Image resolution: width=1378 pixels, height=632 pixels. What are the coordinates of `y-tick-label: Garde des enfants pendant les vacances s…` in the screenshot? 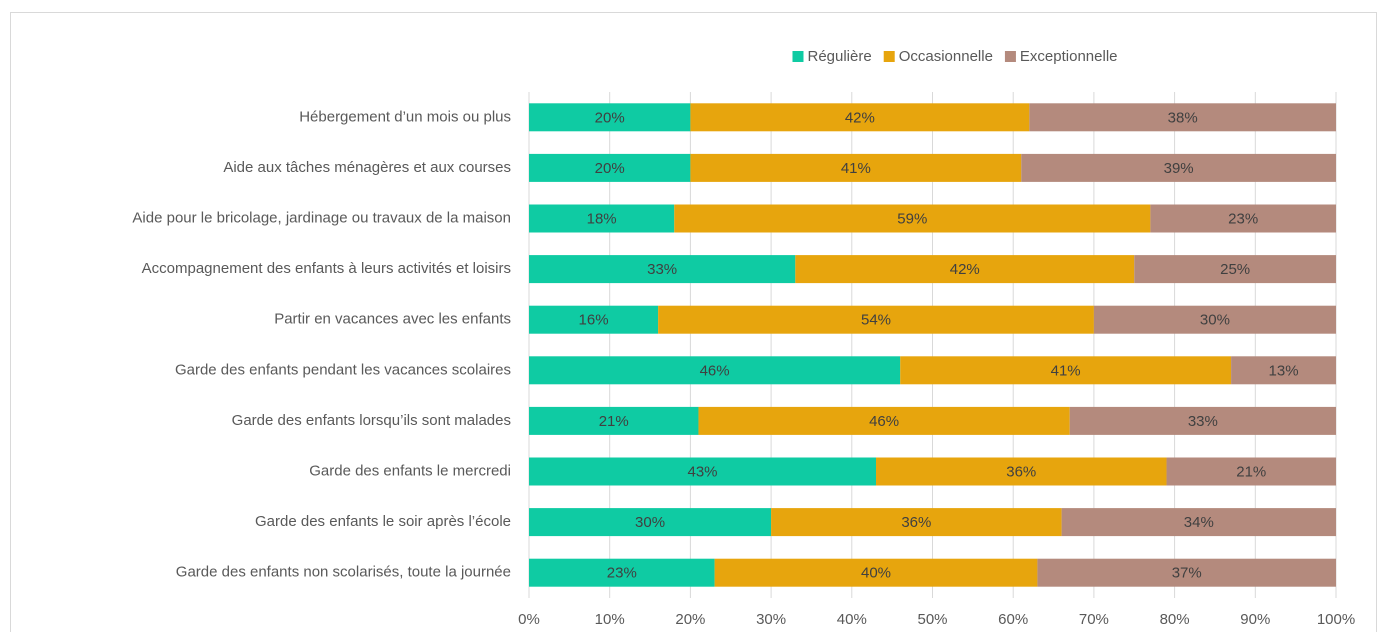 It's located at (343, 369).